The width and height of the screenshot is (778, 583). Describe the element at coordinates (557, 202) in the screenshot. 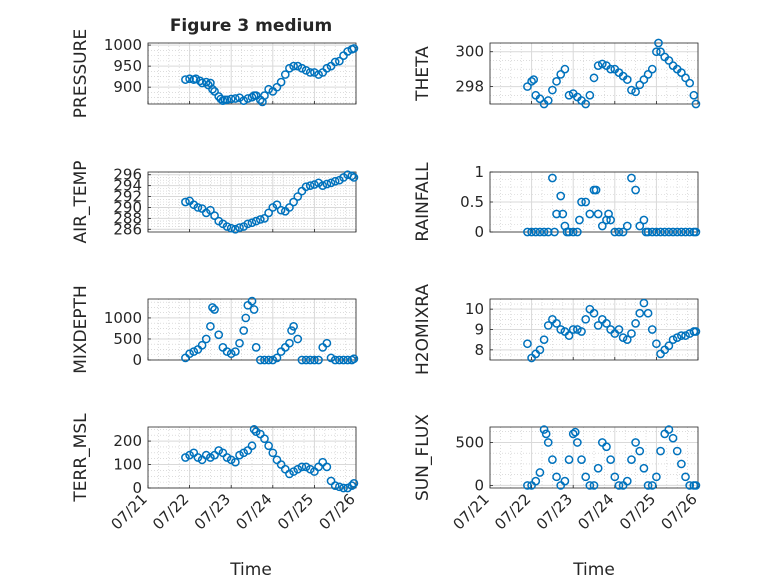

I see `subplot-rainfall: 0 0.5 1 RAINFALL` at that location.